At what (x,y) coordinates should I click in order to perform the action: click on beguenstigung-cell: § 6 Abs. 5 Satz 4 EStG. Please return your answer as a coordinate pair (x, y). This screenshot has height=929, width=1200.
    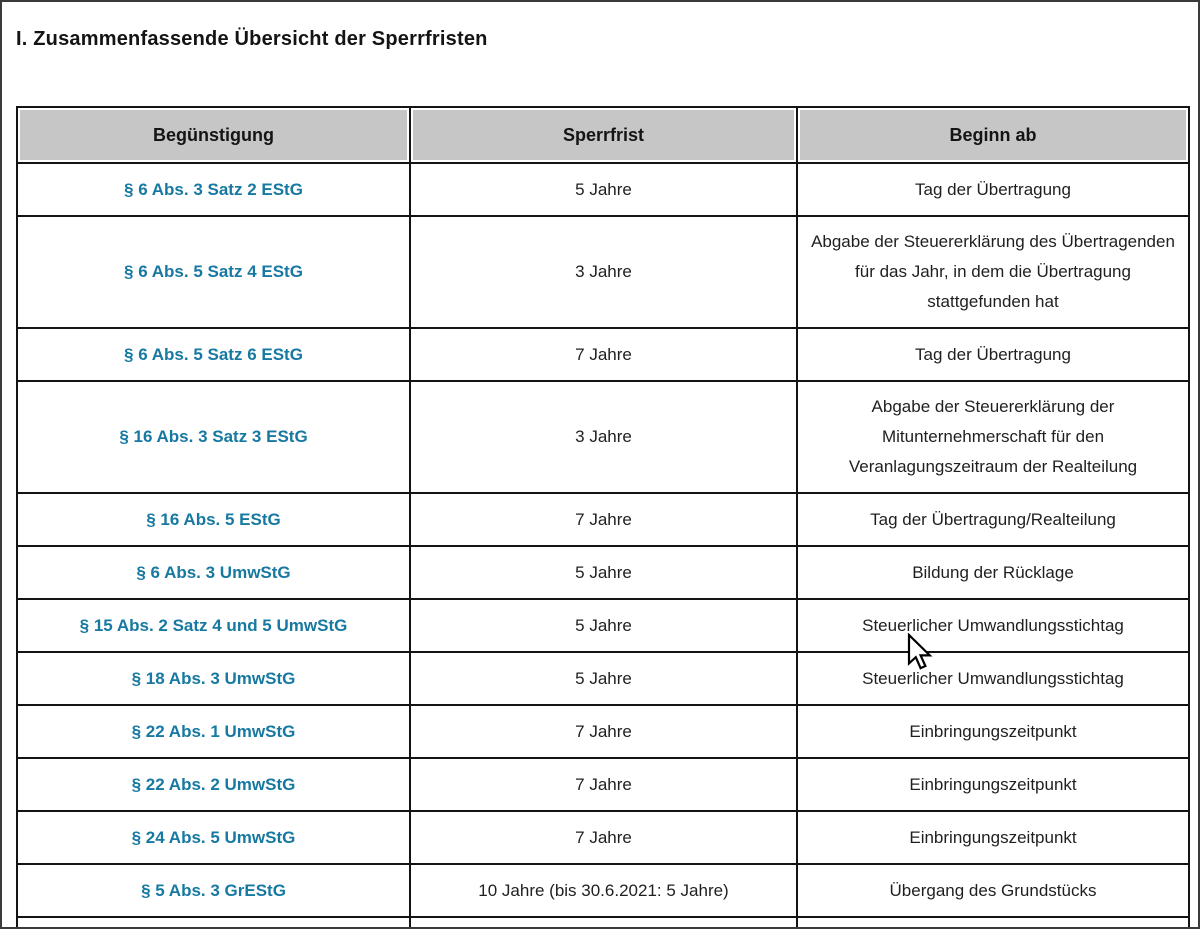
    Looking at the image, I should click on (213, 272).